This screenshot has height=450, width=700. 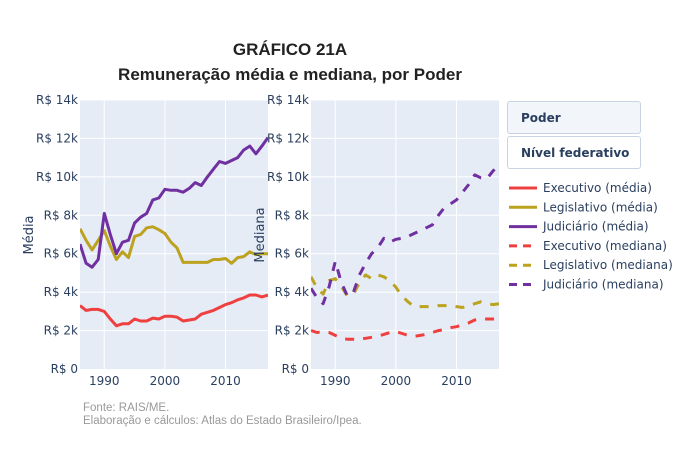 I want to click on chart-title: GRÁFICO 21A, so click(x=290, y=49).